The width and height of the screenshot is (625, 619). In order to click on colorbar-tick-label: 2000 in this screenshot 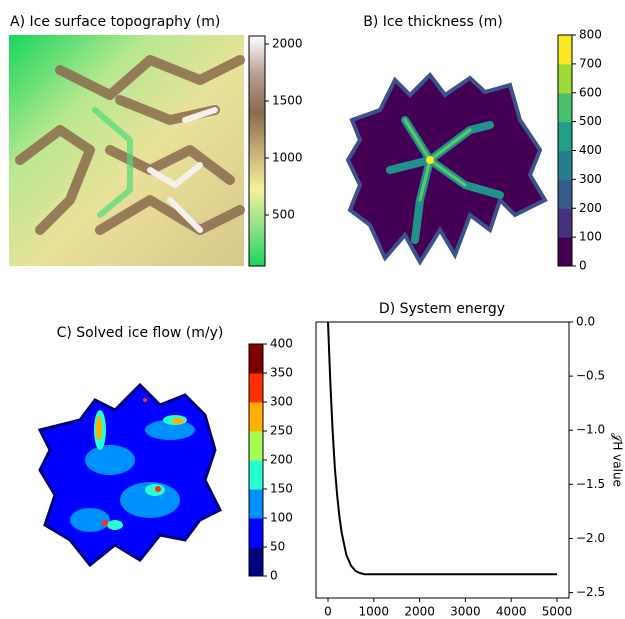, I will do `click(287, 43)`.